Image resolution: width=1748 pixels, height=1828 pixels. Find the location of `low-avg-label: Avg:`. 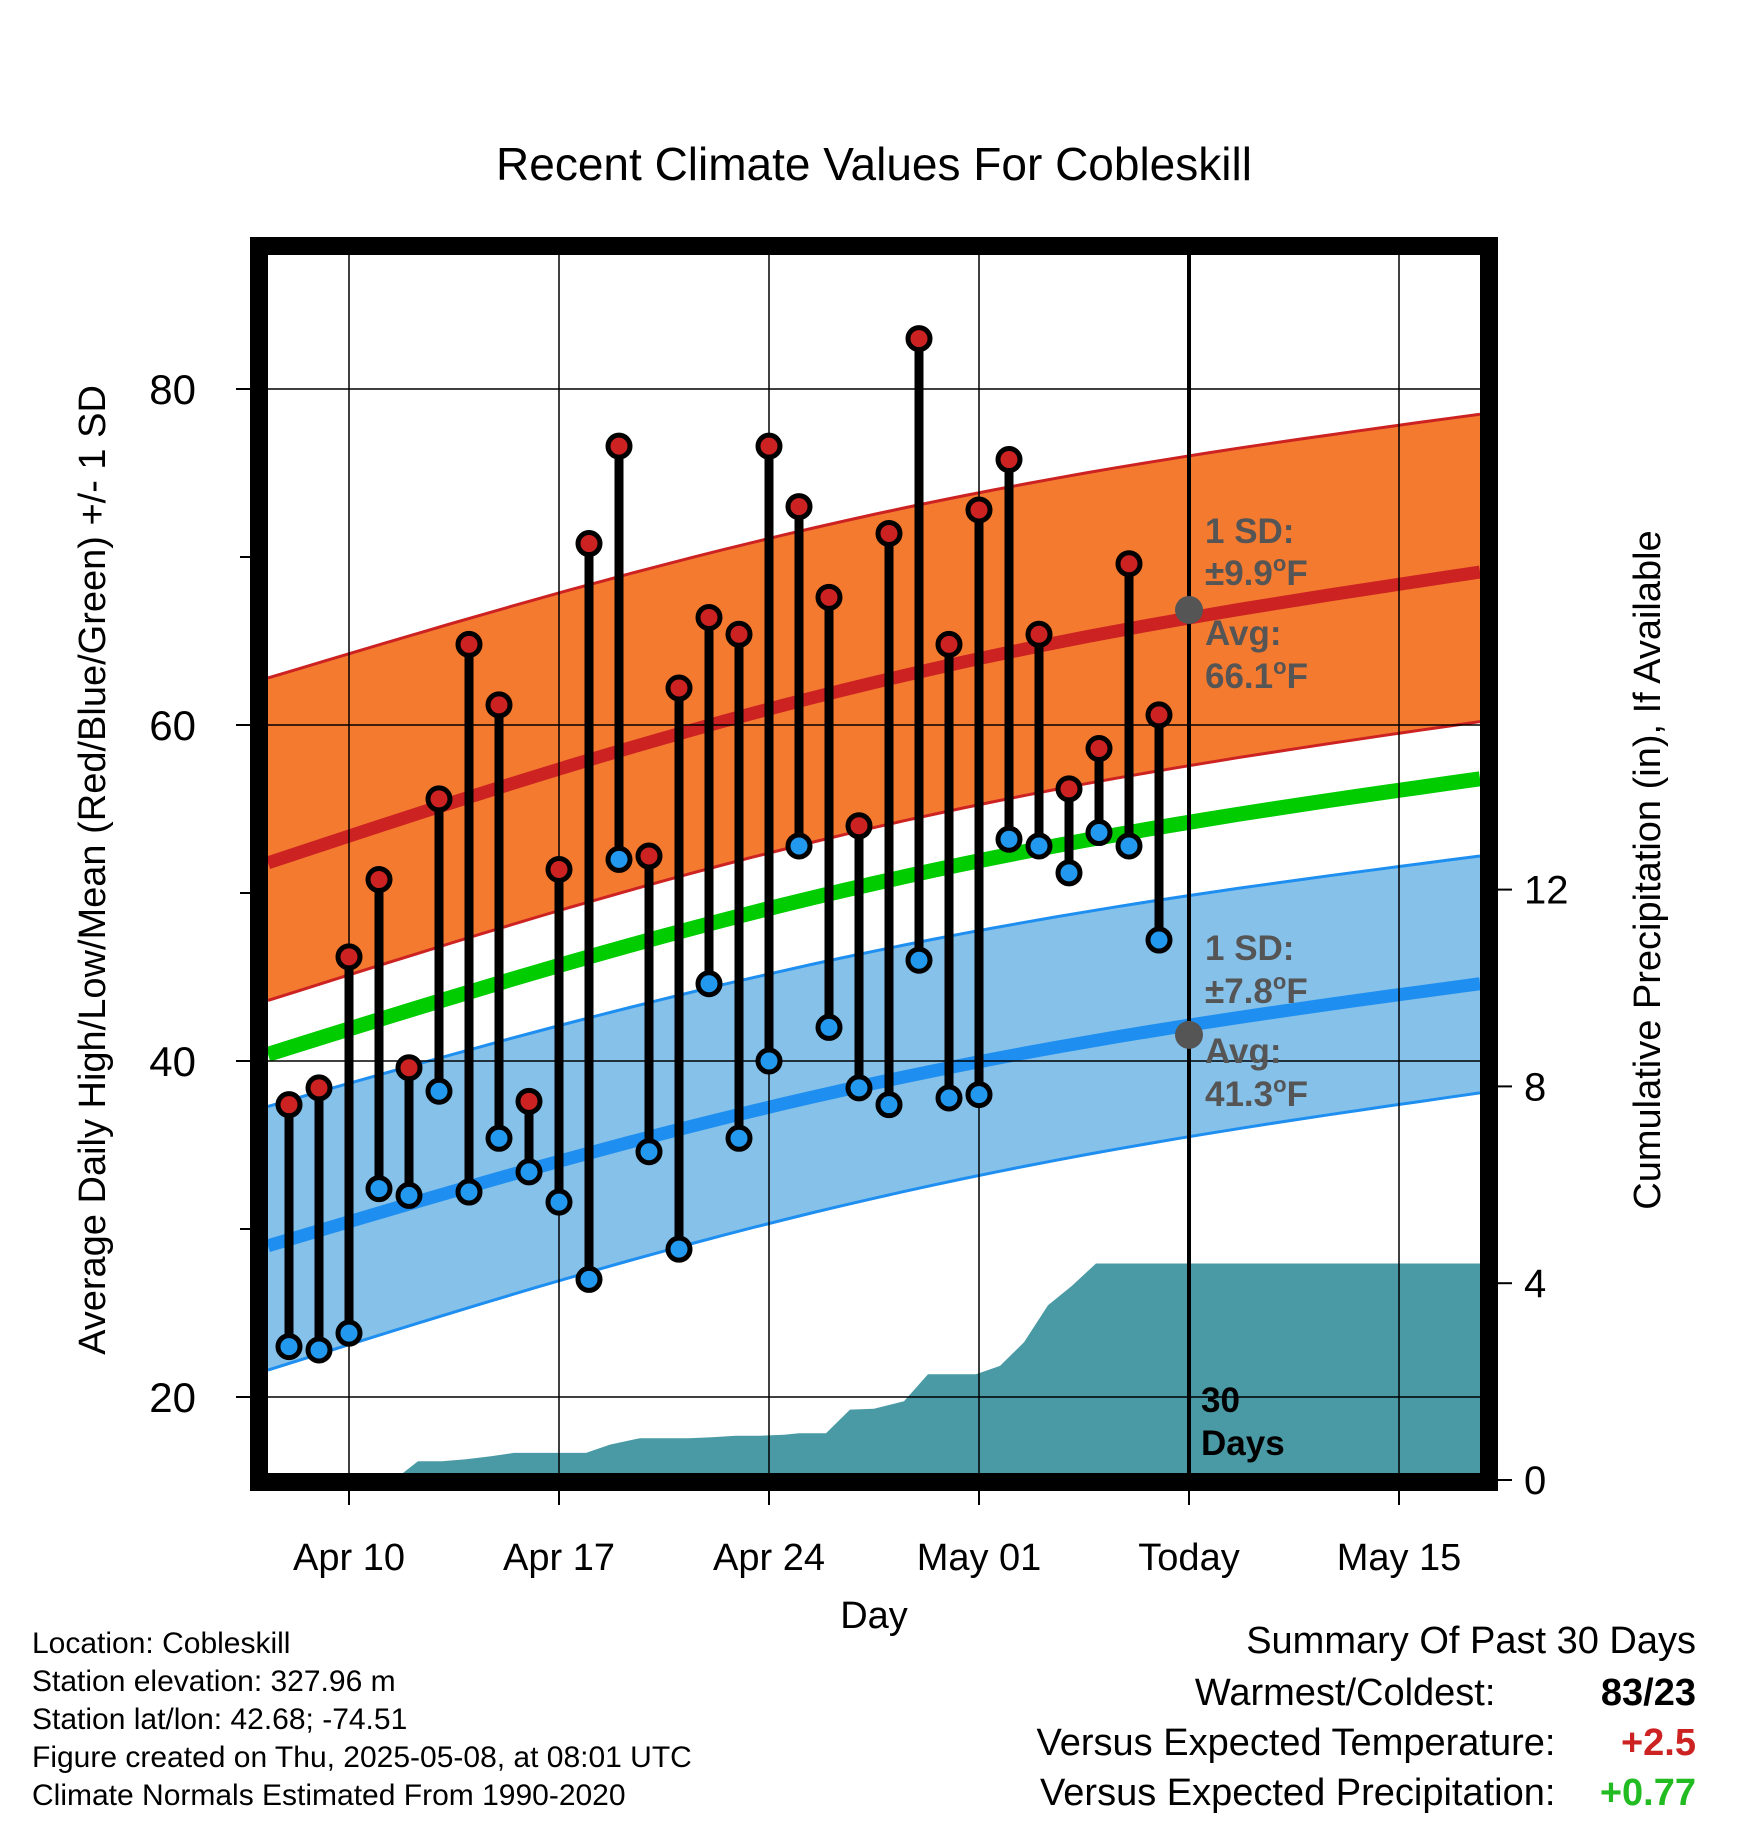

low-avg-label: Avg: is located at coordinates (1243, 1051).